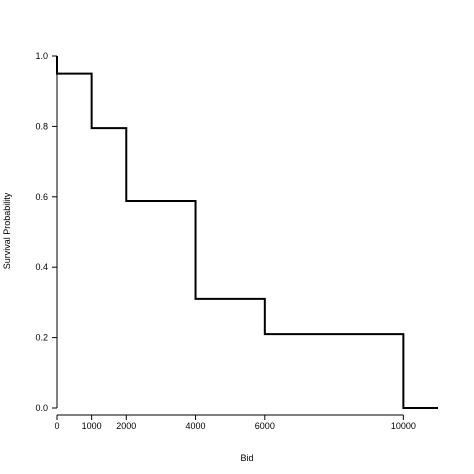 The width and height of the screenshot is (474, 474). I want to click on y-axis-title: Survival Probability, so click(7, 230).